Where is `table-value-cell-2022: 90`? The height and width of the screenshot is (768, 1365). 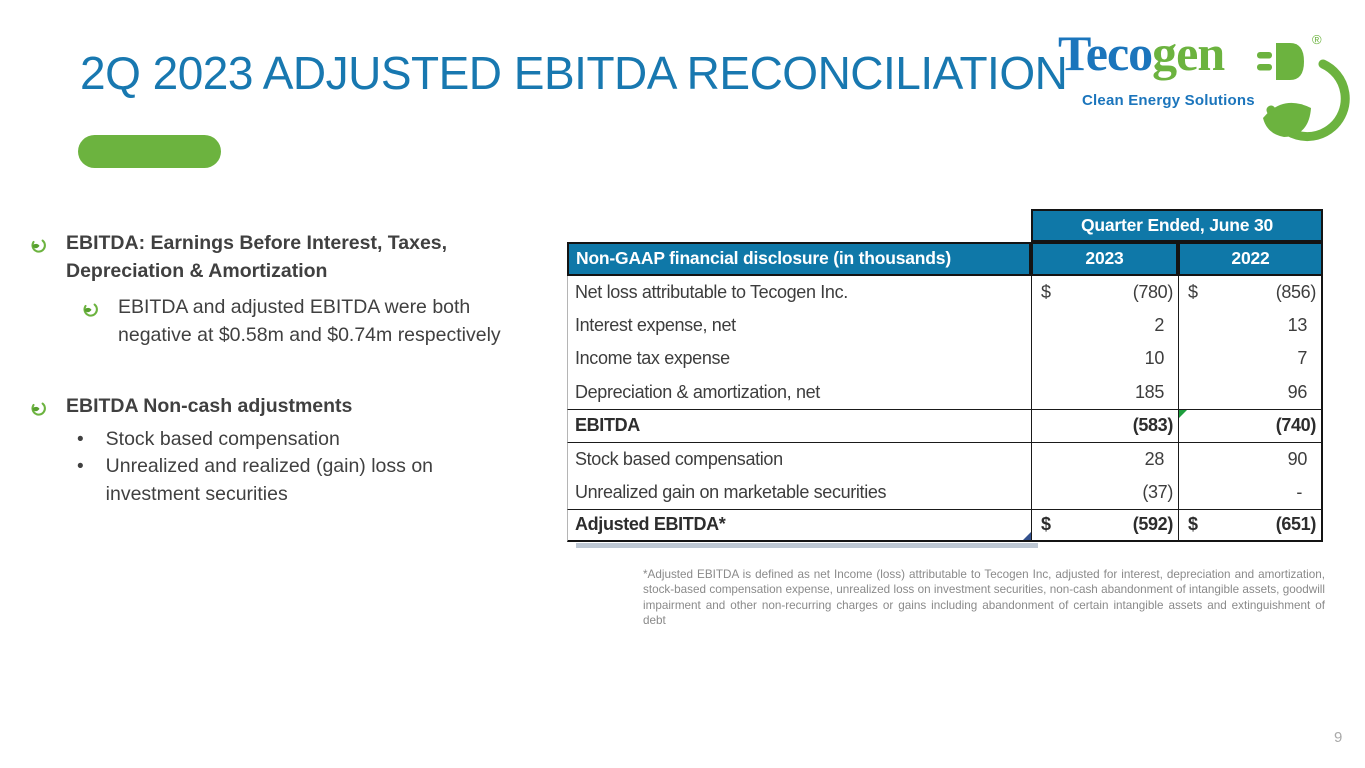
table-value-cell-2022: 90 is located at coordinates (1250, 459).